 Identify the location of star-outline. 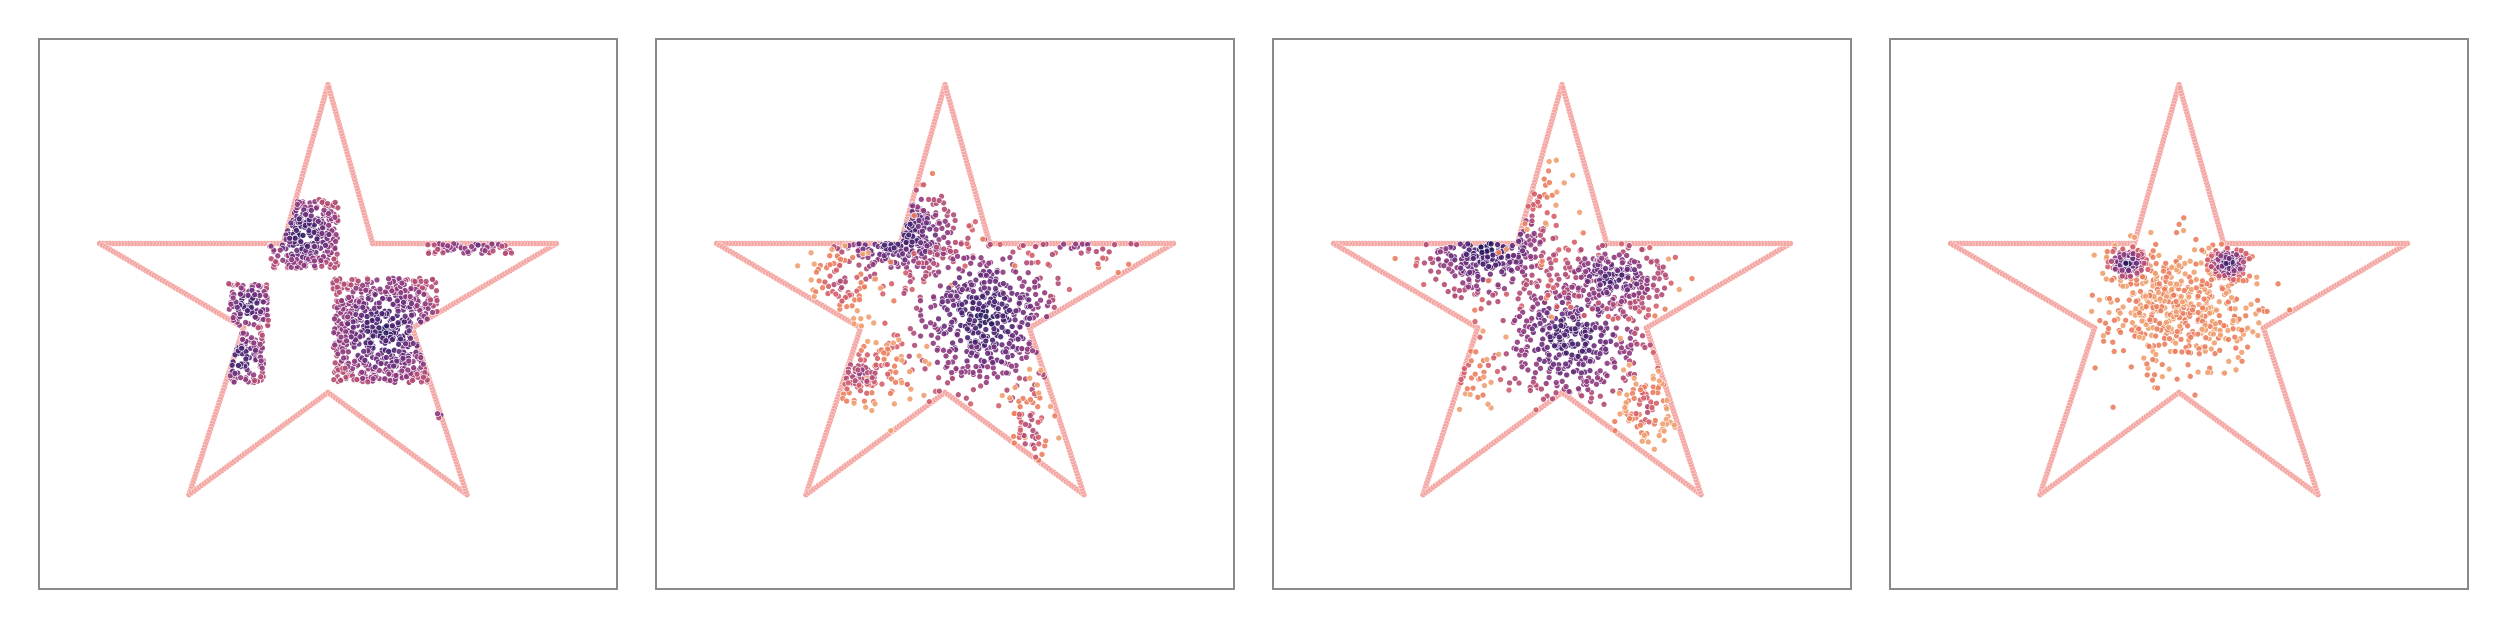
(945, 289).